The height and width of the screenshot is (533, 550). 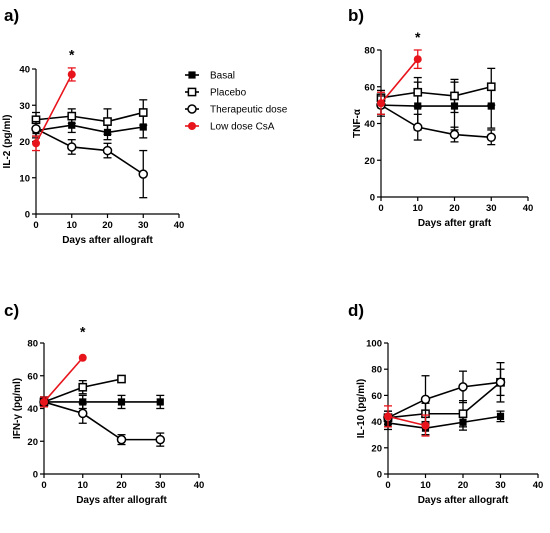 I want to click on legend-item-placebo: Placebo, so click(x=216, y=93).